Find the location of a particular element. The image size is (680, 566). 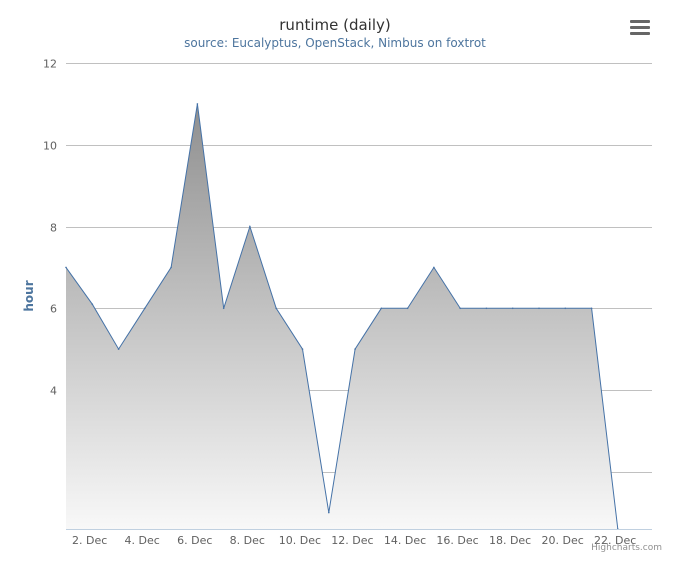

x-tick-label: 10. Dec is located at coordinates (300, 540).